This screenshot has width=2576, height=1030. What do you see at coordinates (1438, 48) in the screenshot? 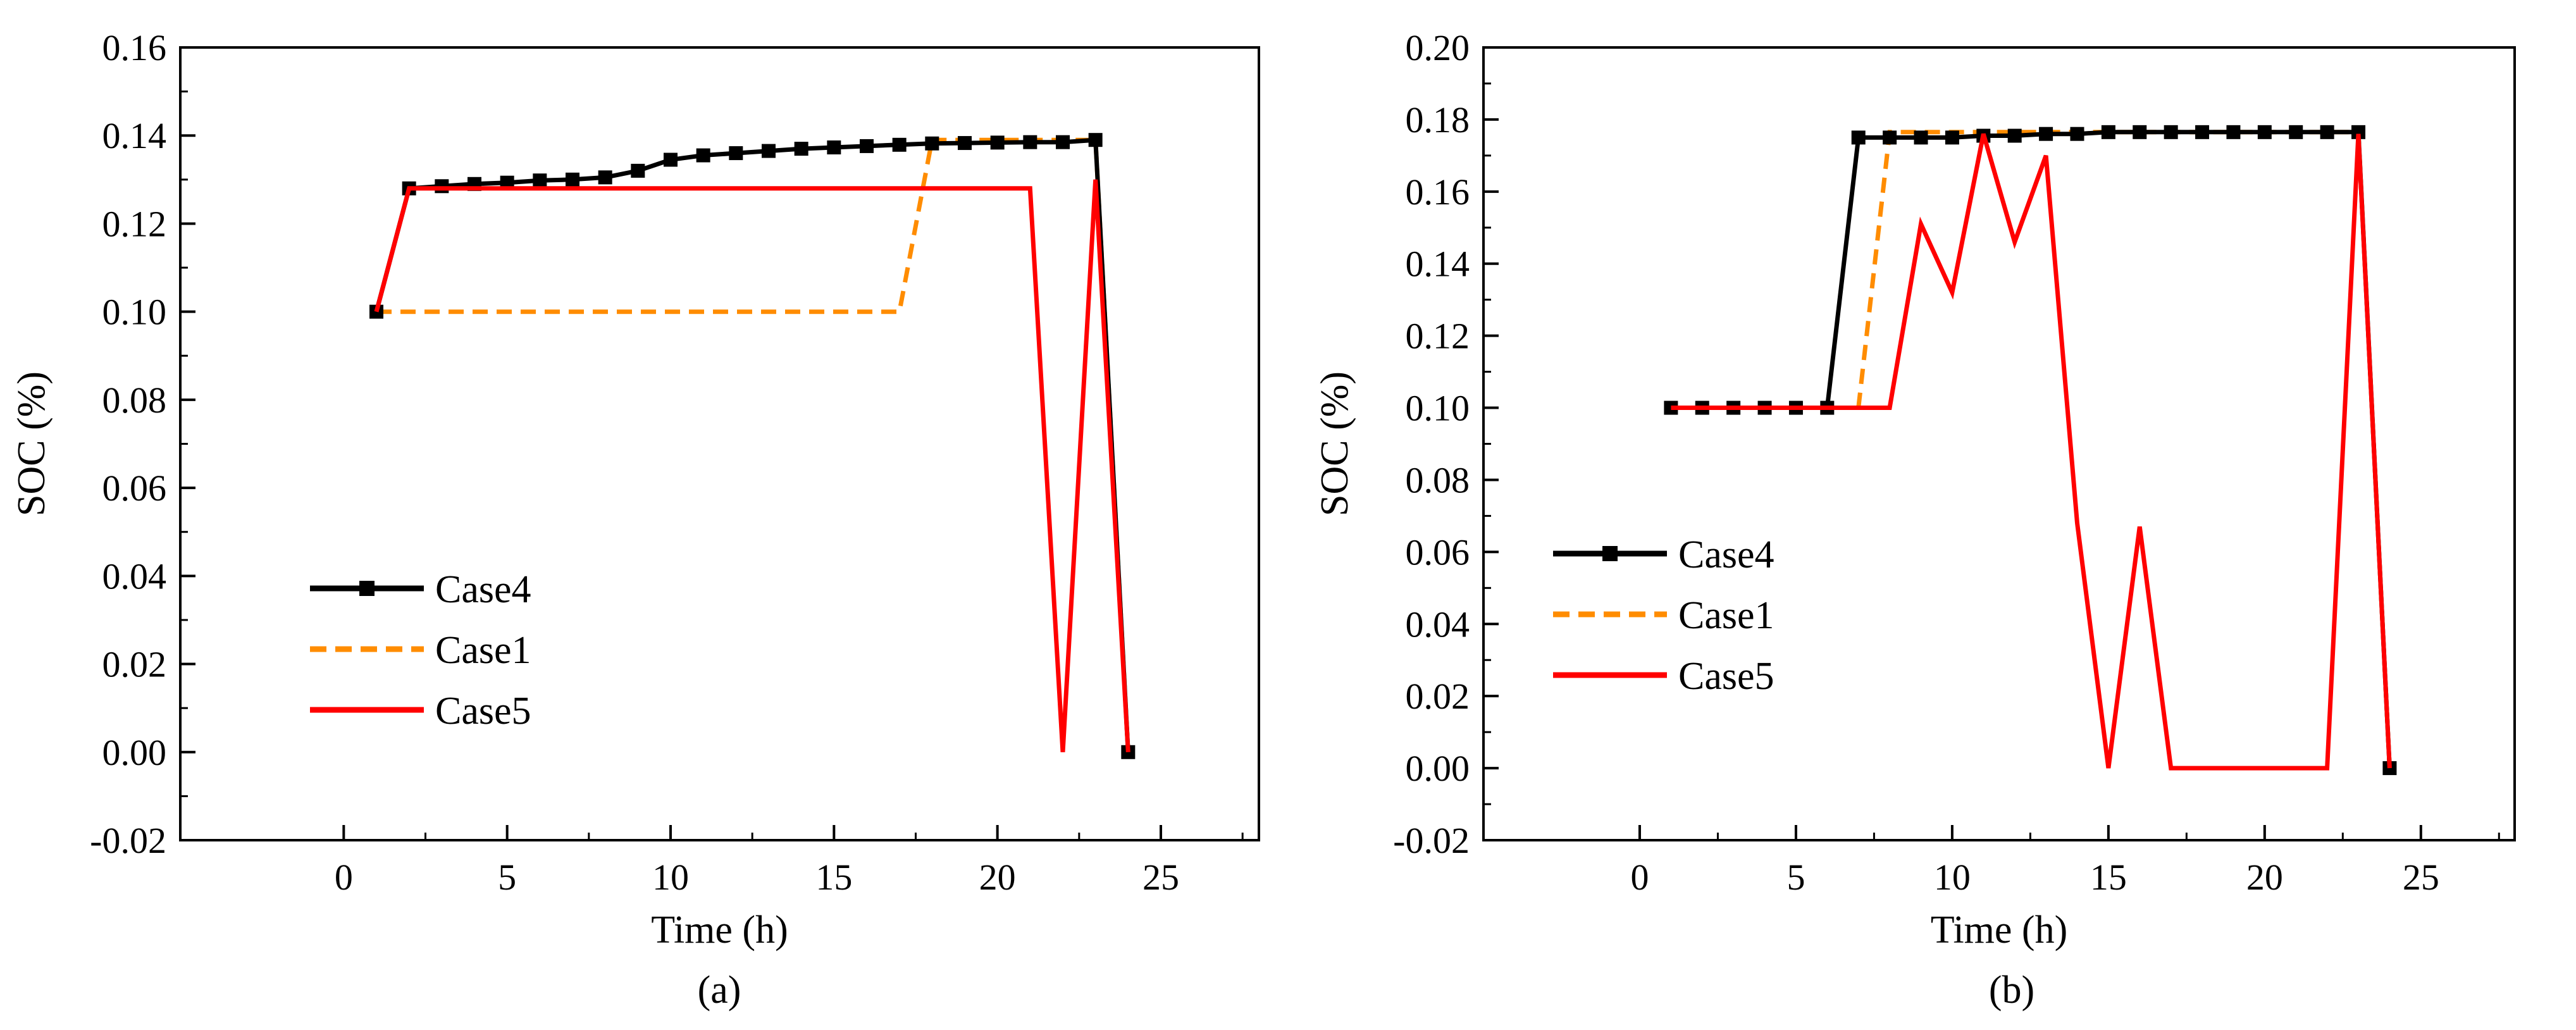
I see `y-tick-label: 0.20` at bounding box center [1438, 48].